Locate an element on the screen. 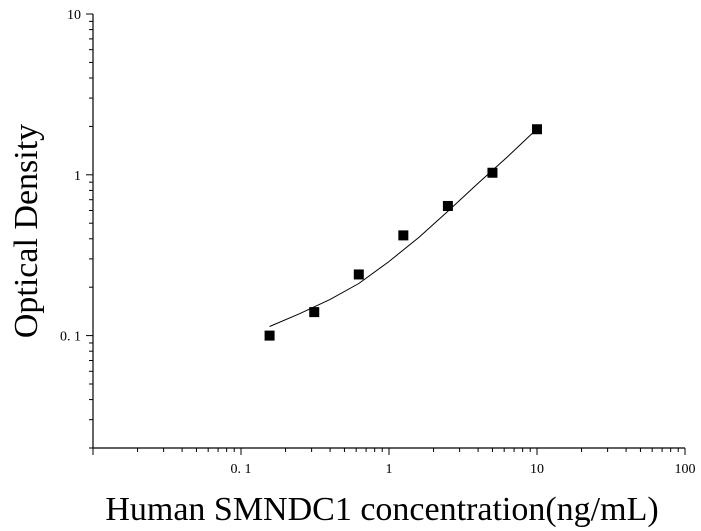  x-tick-label: 0. 1 is located at coordinates (241, 469).